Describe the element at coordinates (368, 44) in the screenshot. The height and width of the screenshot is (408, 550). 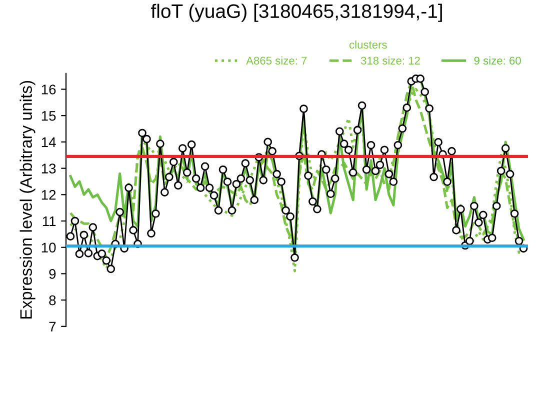
I see `legend-title: clusters` at that location.